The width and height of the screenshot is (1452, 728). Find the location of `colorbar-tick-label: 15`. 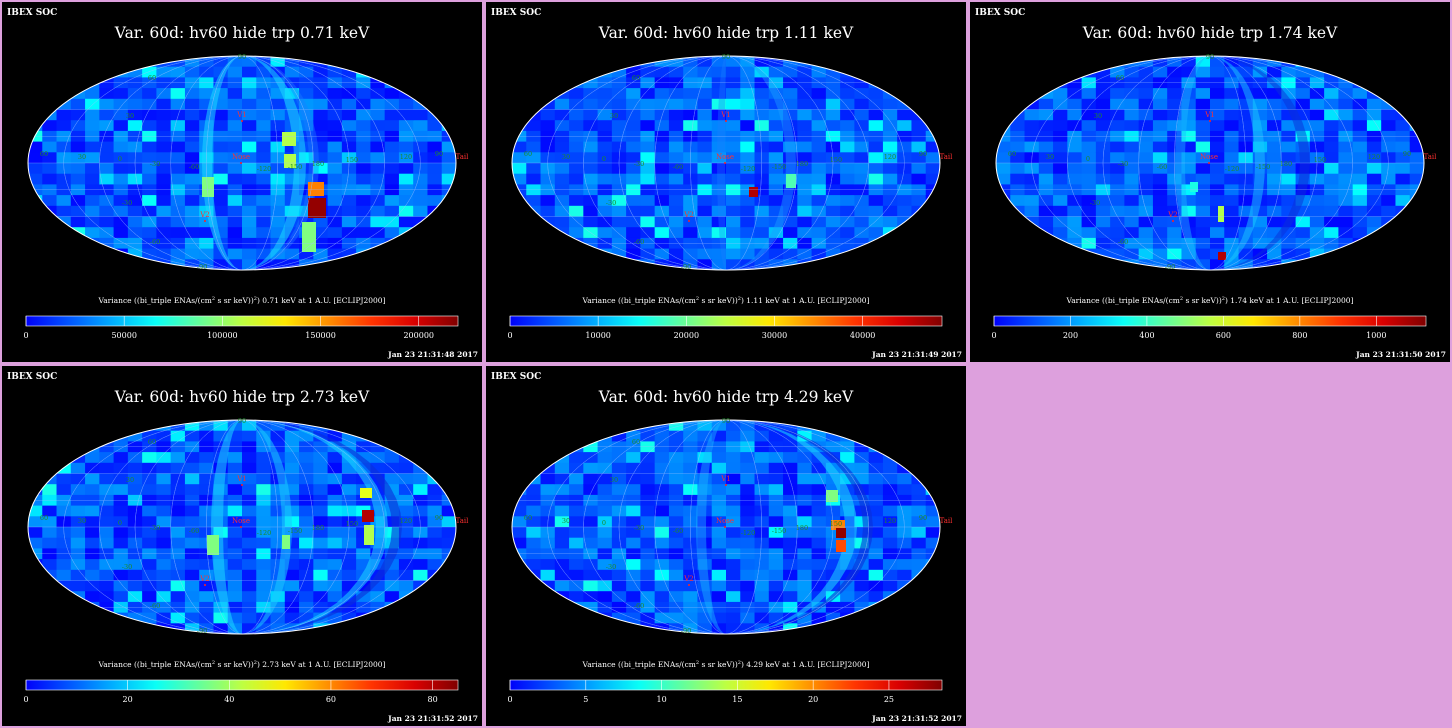

colorbar-tick-label: 15 is located at coordinates (737, 699).